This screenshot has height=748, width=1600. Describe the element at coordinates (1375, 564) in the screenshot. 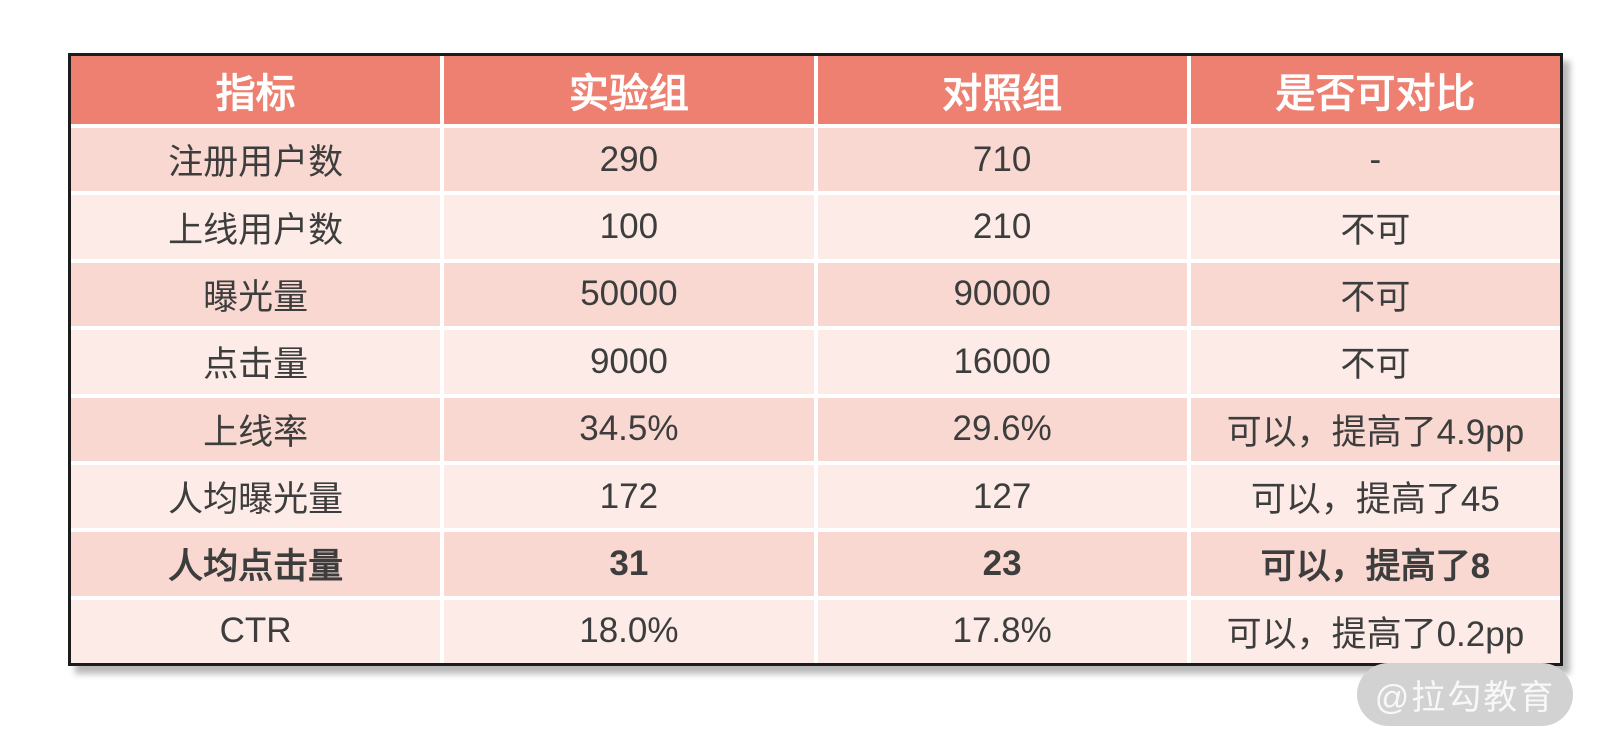

I see `row-6-cell-comparable: 可以，提高了8` at that location.